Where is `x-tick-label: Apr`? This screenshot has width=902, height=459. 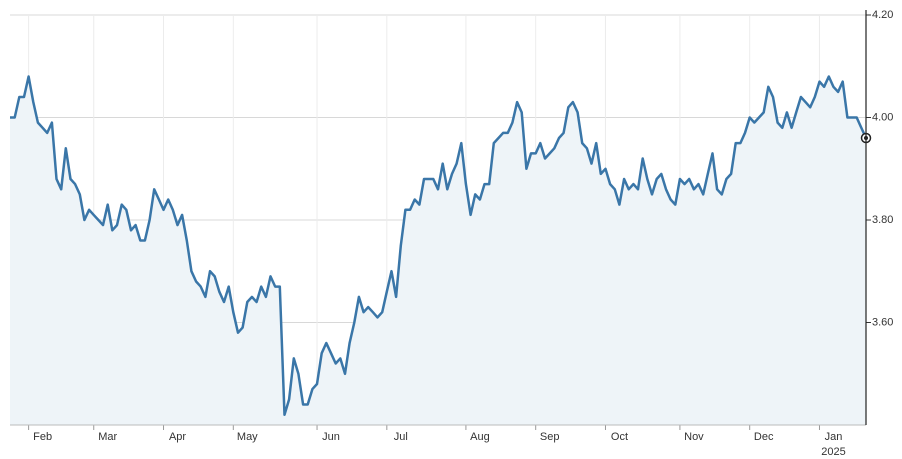 x-tick-label: Apr is located at coordinates (177, 437).